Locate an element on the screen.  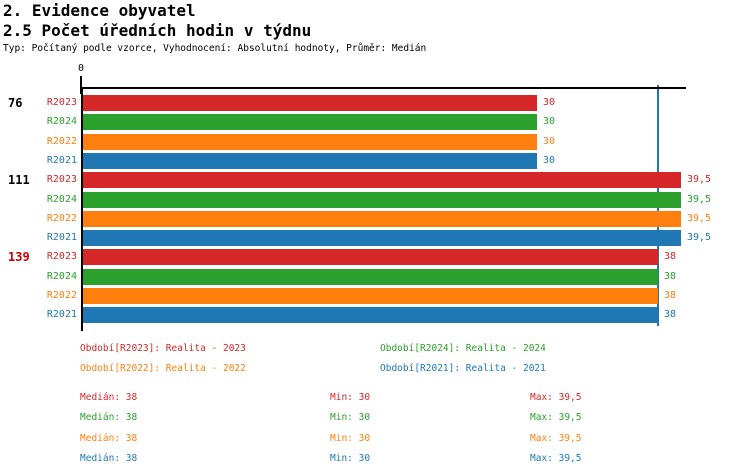
group-label-76: 76 is located at coordinates (15, 103).